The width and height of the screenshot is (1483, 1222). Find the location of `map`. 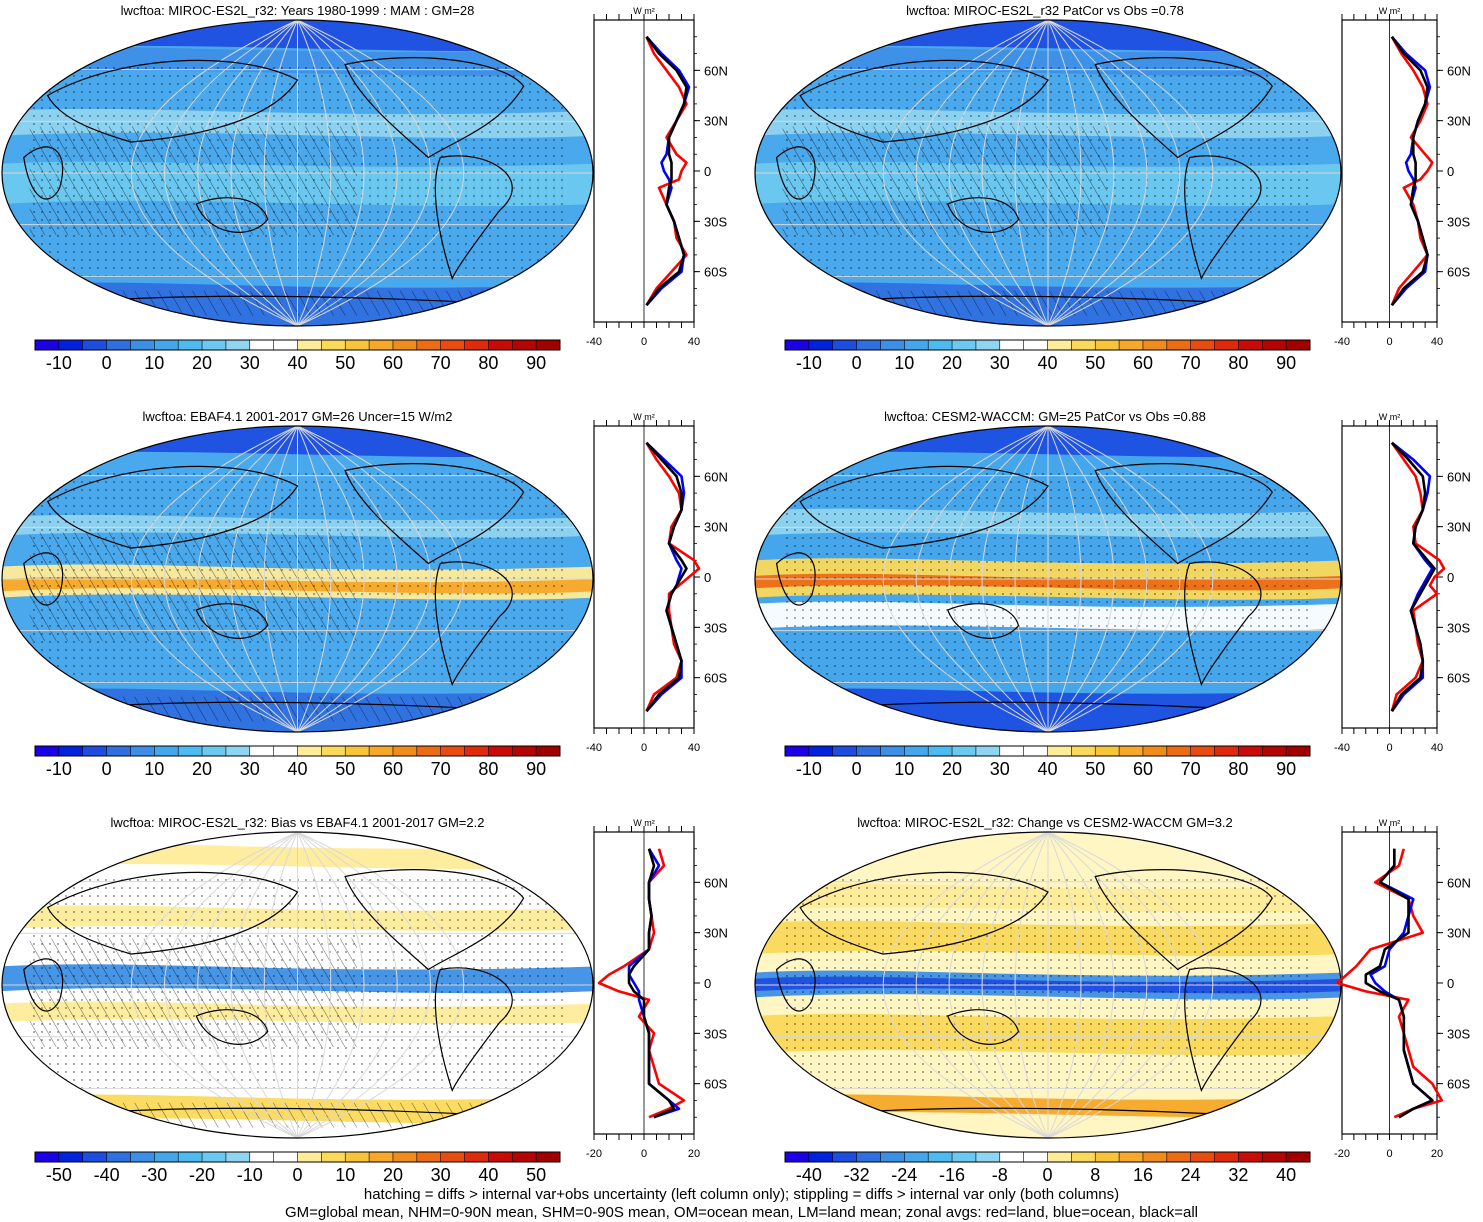

map is located at coordinates (297, 985).